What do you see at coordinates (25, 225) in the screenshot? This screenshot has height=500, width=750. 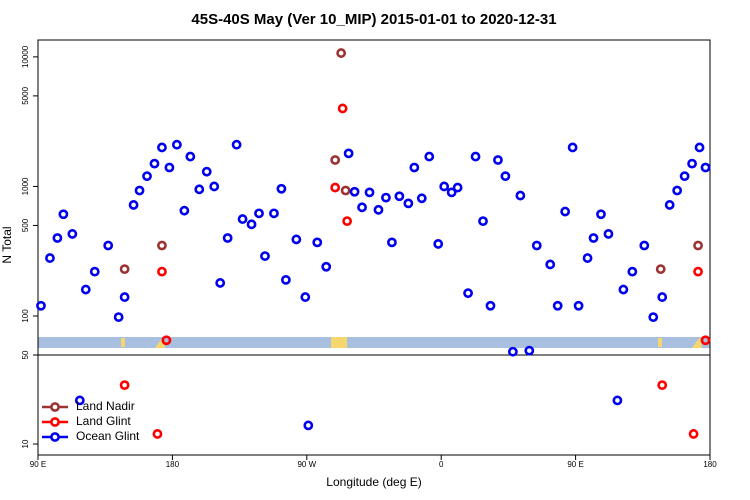 I see `y-tick-label: 500` at bounding box center [25, 225].